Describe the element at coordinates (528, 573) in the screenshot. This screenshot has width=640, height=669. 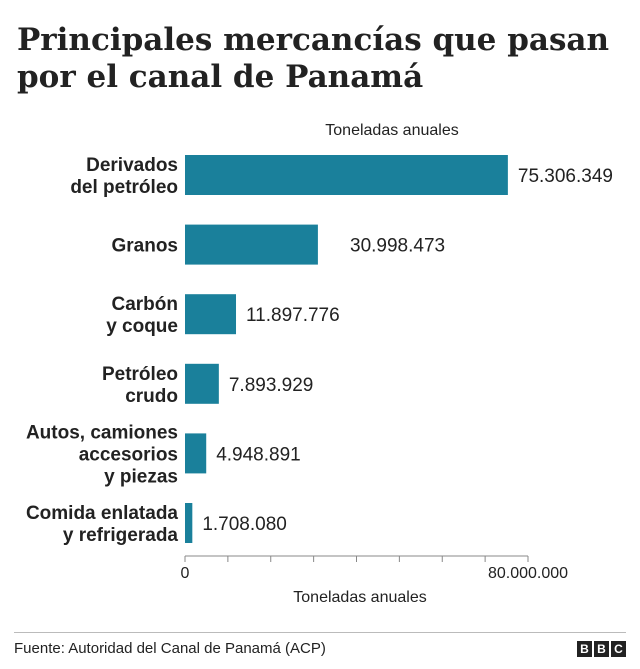
I see `x-tick-label: 80.000.000` at that location.